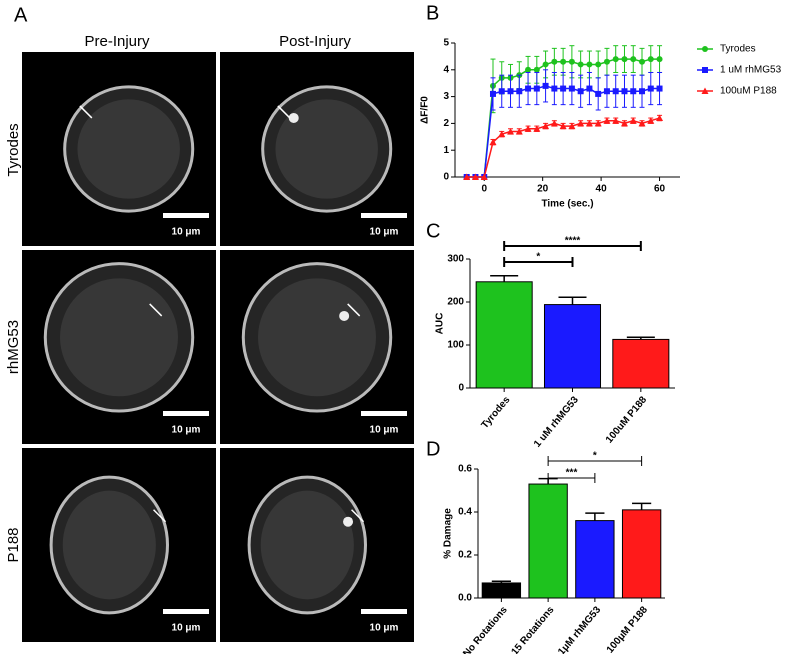 The width and height of the screenshot is (800, 654). What do you see at coordinates (465, 555) in the screenshot?
I see `y-tick-label: 0.2` at bounding box center [465, 555].